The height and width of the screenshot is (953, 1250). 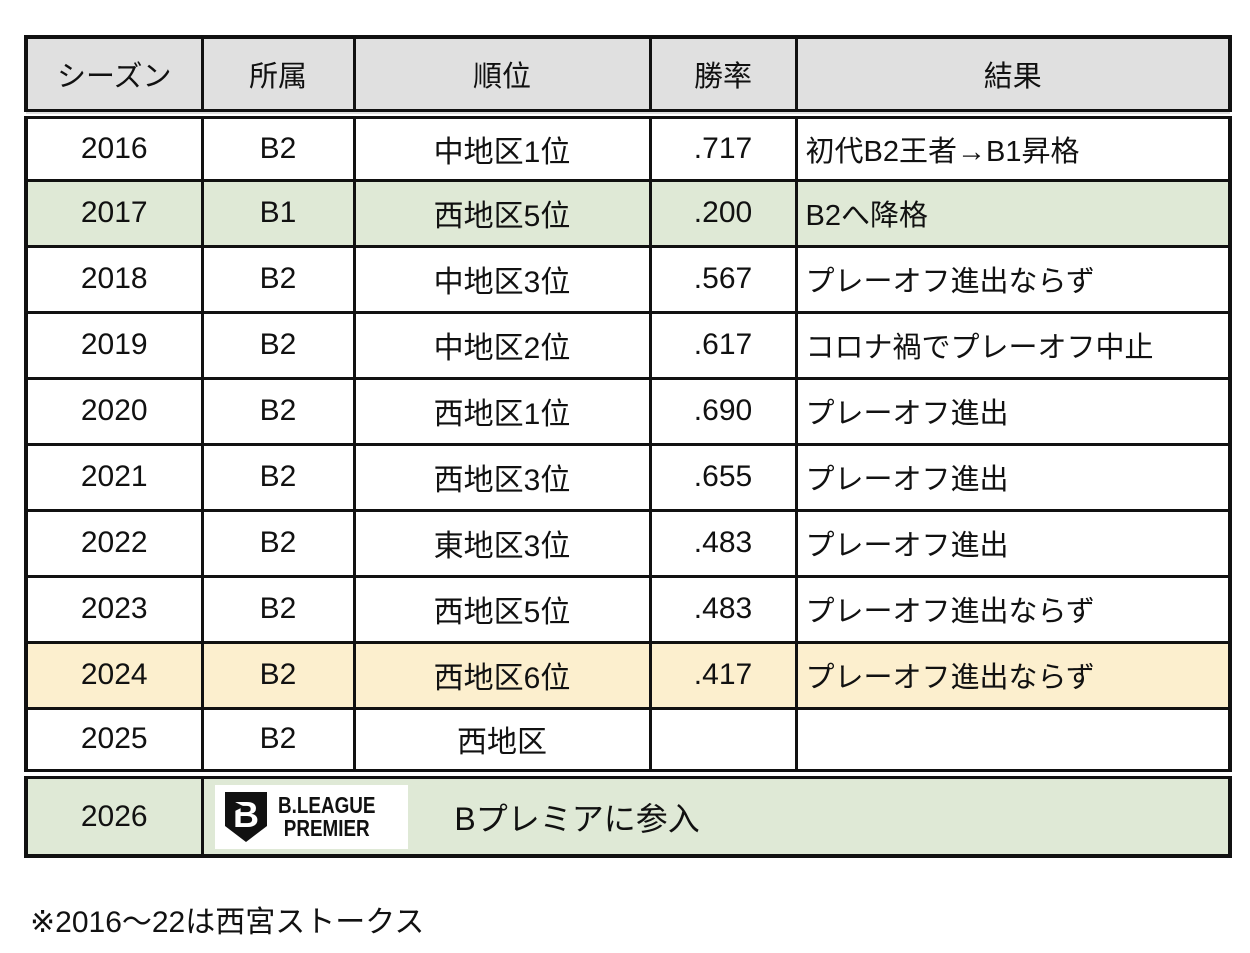 What do you see at coordinates (114, 213) in the screenshot?
I see `season-cell: 2017` at bounding box center [114, 213].